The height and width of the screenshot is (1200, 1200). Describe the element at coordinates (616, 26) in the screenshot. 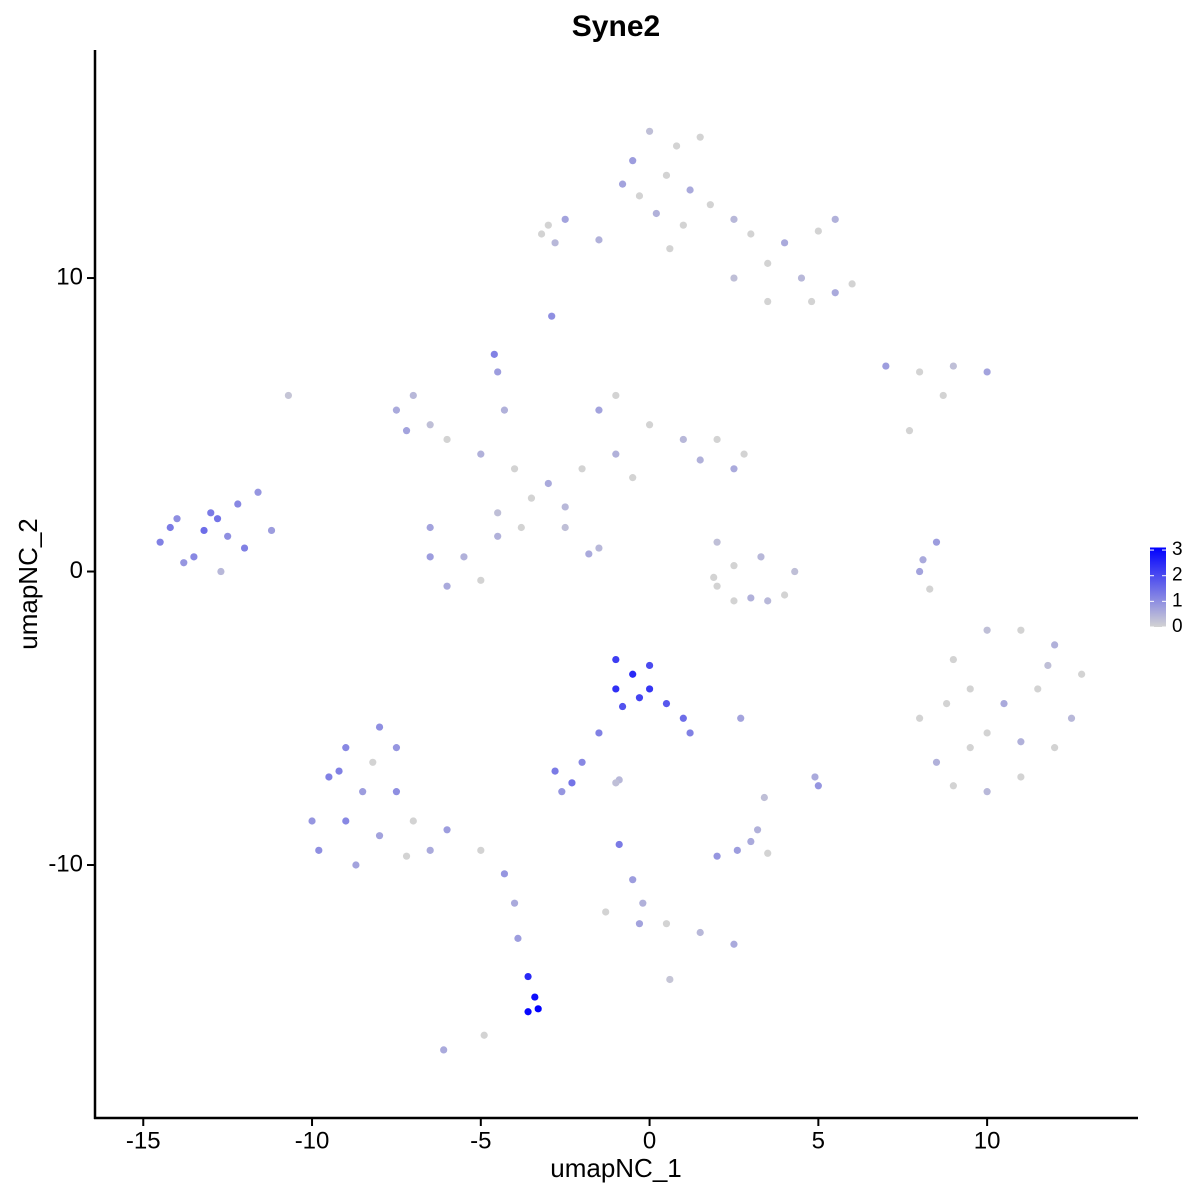

I see `chart-title: Syne2` at that location.